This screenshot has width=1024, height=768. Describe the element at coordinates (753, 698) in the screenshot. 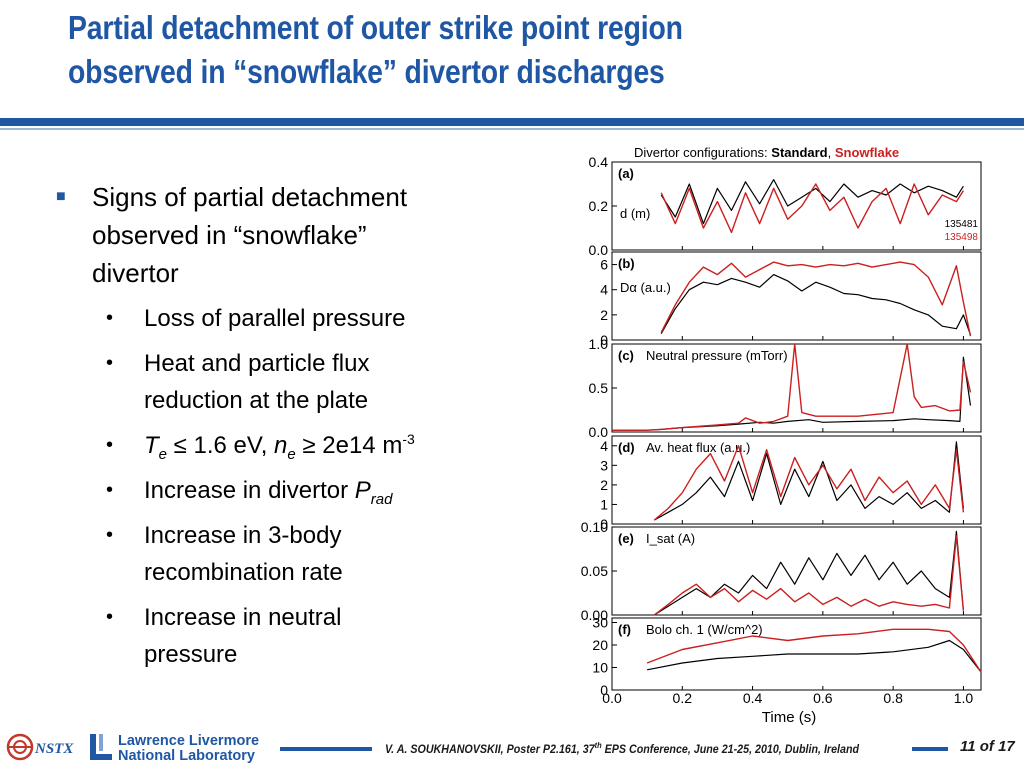

I see `x-tick-label: 0.4` at that location.